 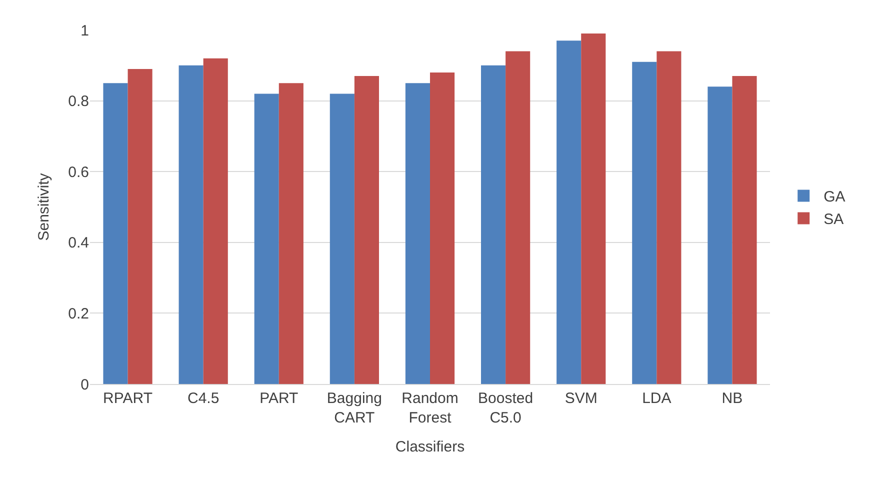 I want to click on x-tick-label: SVM, so click(x=581, y=398).